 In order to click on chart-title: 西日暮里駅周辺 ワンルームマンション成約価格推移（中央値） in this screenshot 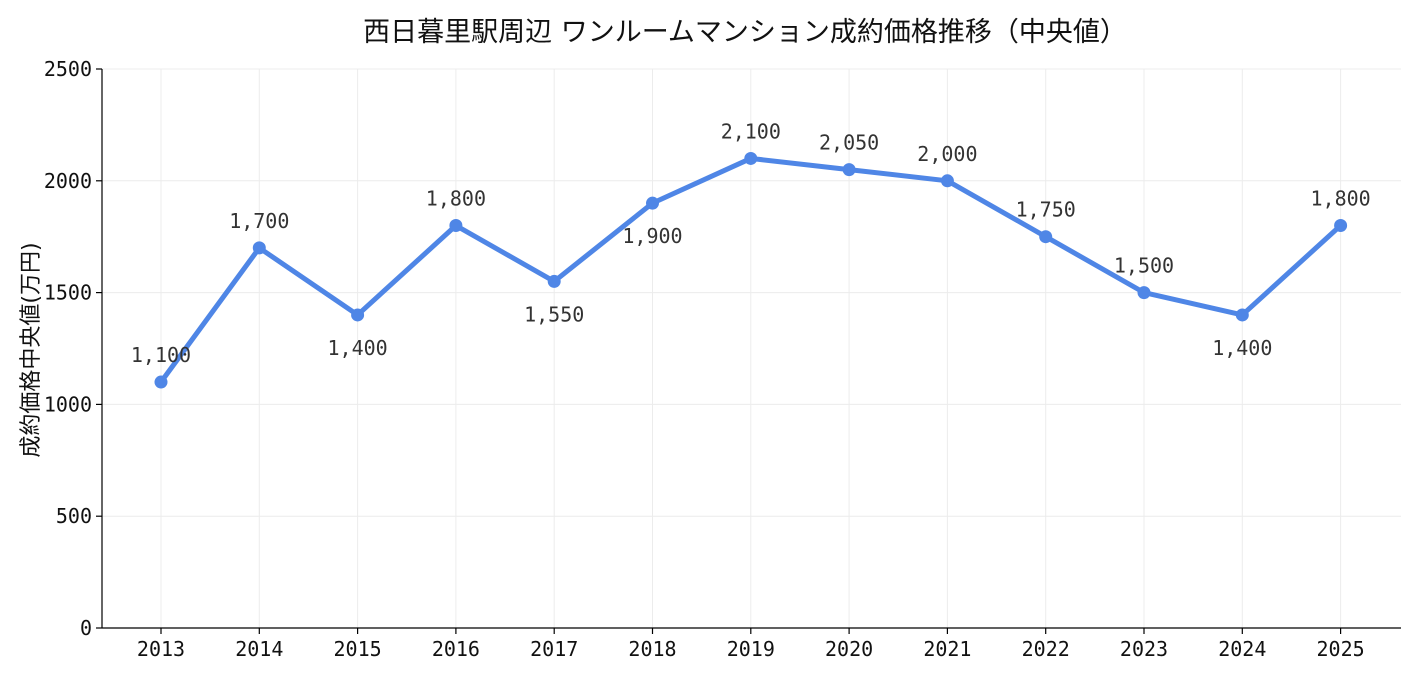, I will do `click(745, 32)`.